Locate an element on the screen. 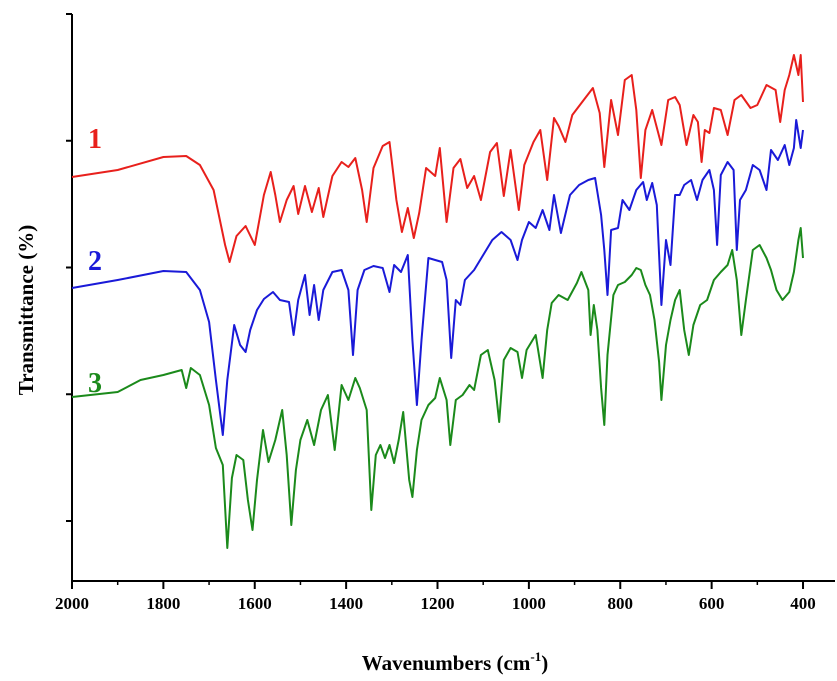  y-axis-title: Transmittance (%) is located at coordinates (26, 310).